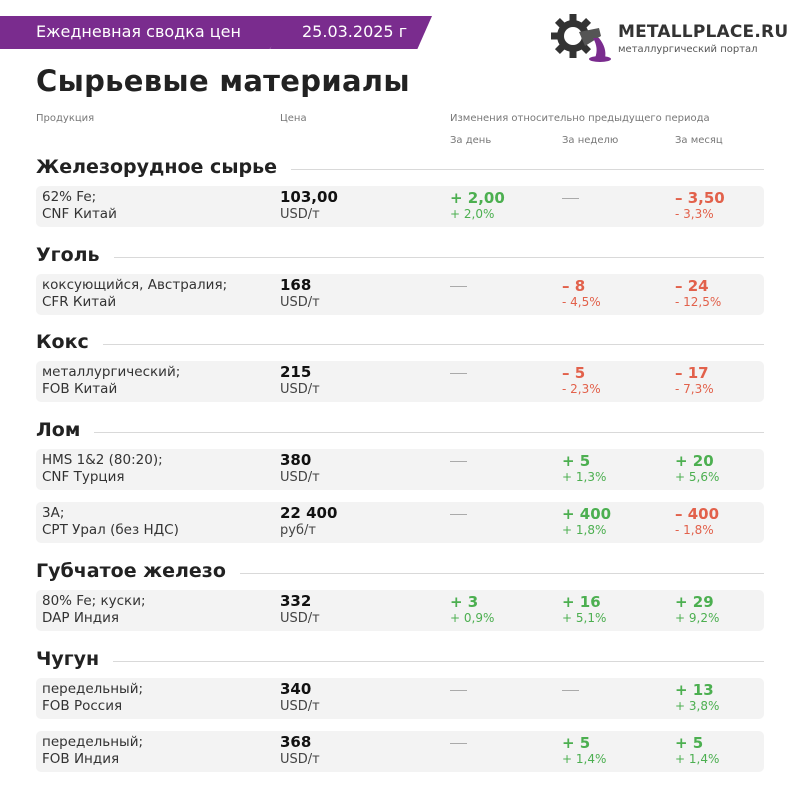 This screenshot has height=800, width=800. Describe the element at coordinates (477, 198) in the screenshot. I see `change-day-abs: + 2,00` at that location.